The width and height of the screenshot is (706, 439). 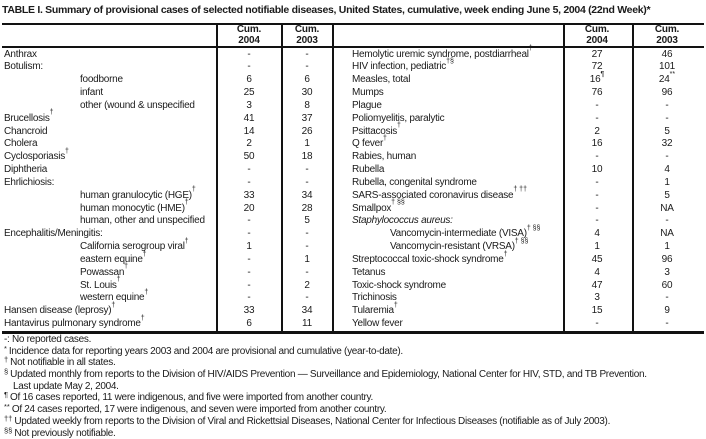 What do you see at coordinates (26, 170) in the screenshot?
I see `disease-label: Diphtheria` at bounding box center [26, 170].